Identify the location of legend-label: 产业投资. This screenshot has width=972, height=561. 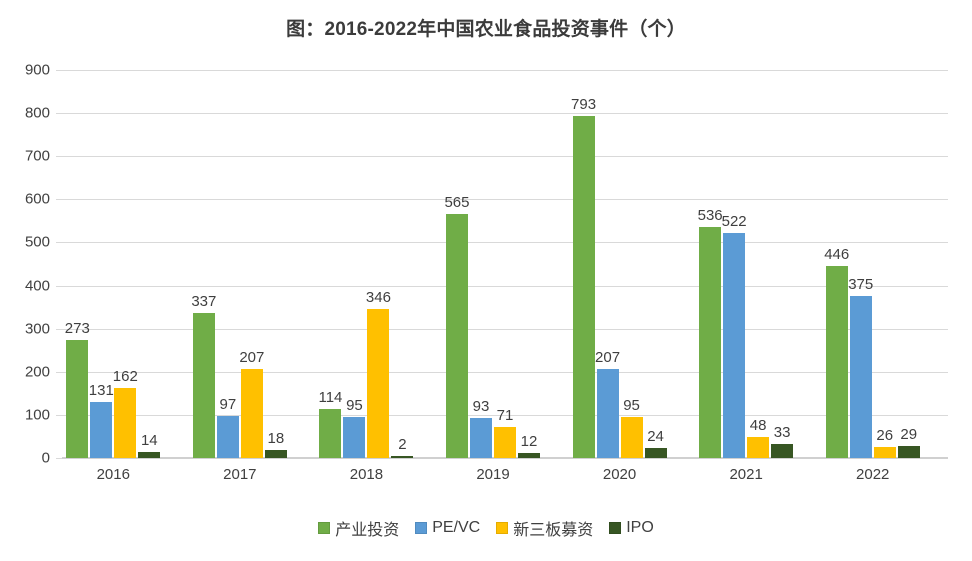
(367, 530).